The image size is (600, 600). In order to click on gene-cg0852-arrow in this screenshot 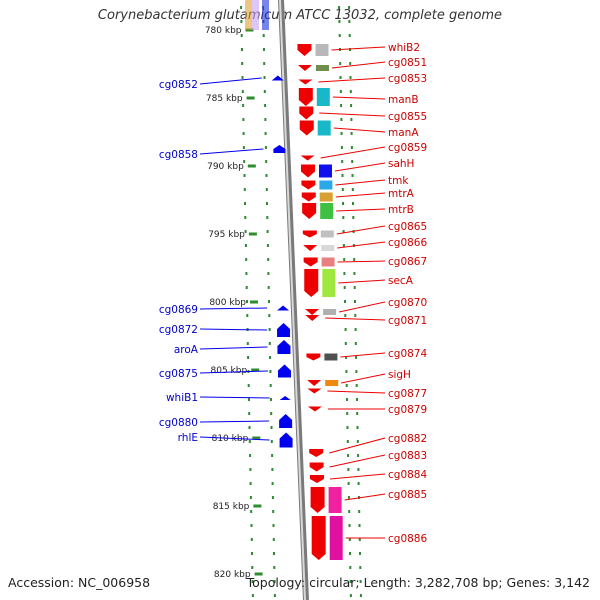, I will do `click(277, 78)`.